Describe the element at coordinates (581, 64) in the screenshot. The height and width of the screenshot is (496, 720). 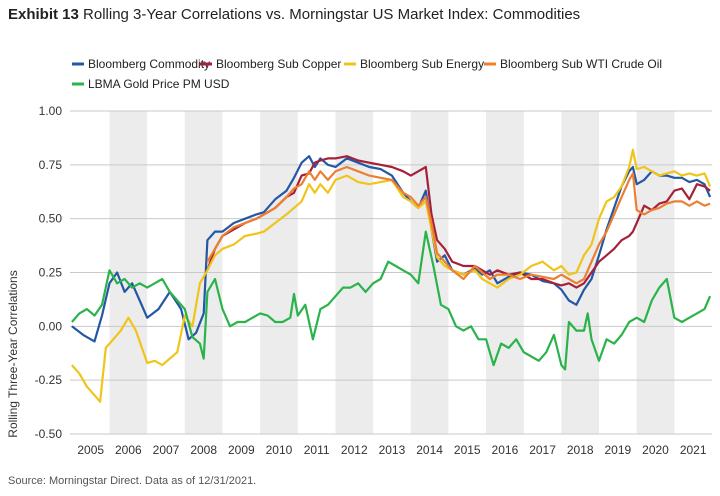
I see `legend-label: Bloomberg Sub WTI Crude Oil` at that location.